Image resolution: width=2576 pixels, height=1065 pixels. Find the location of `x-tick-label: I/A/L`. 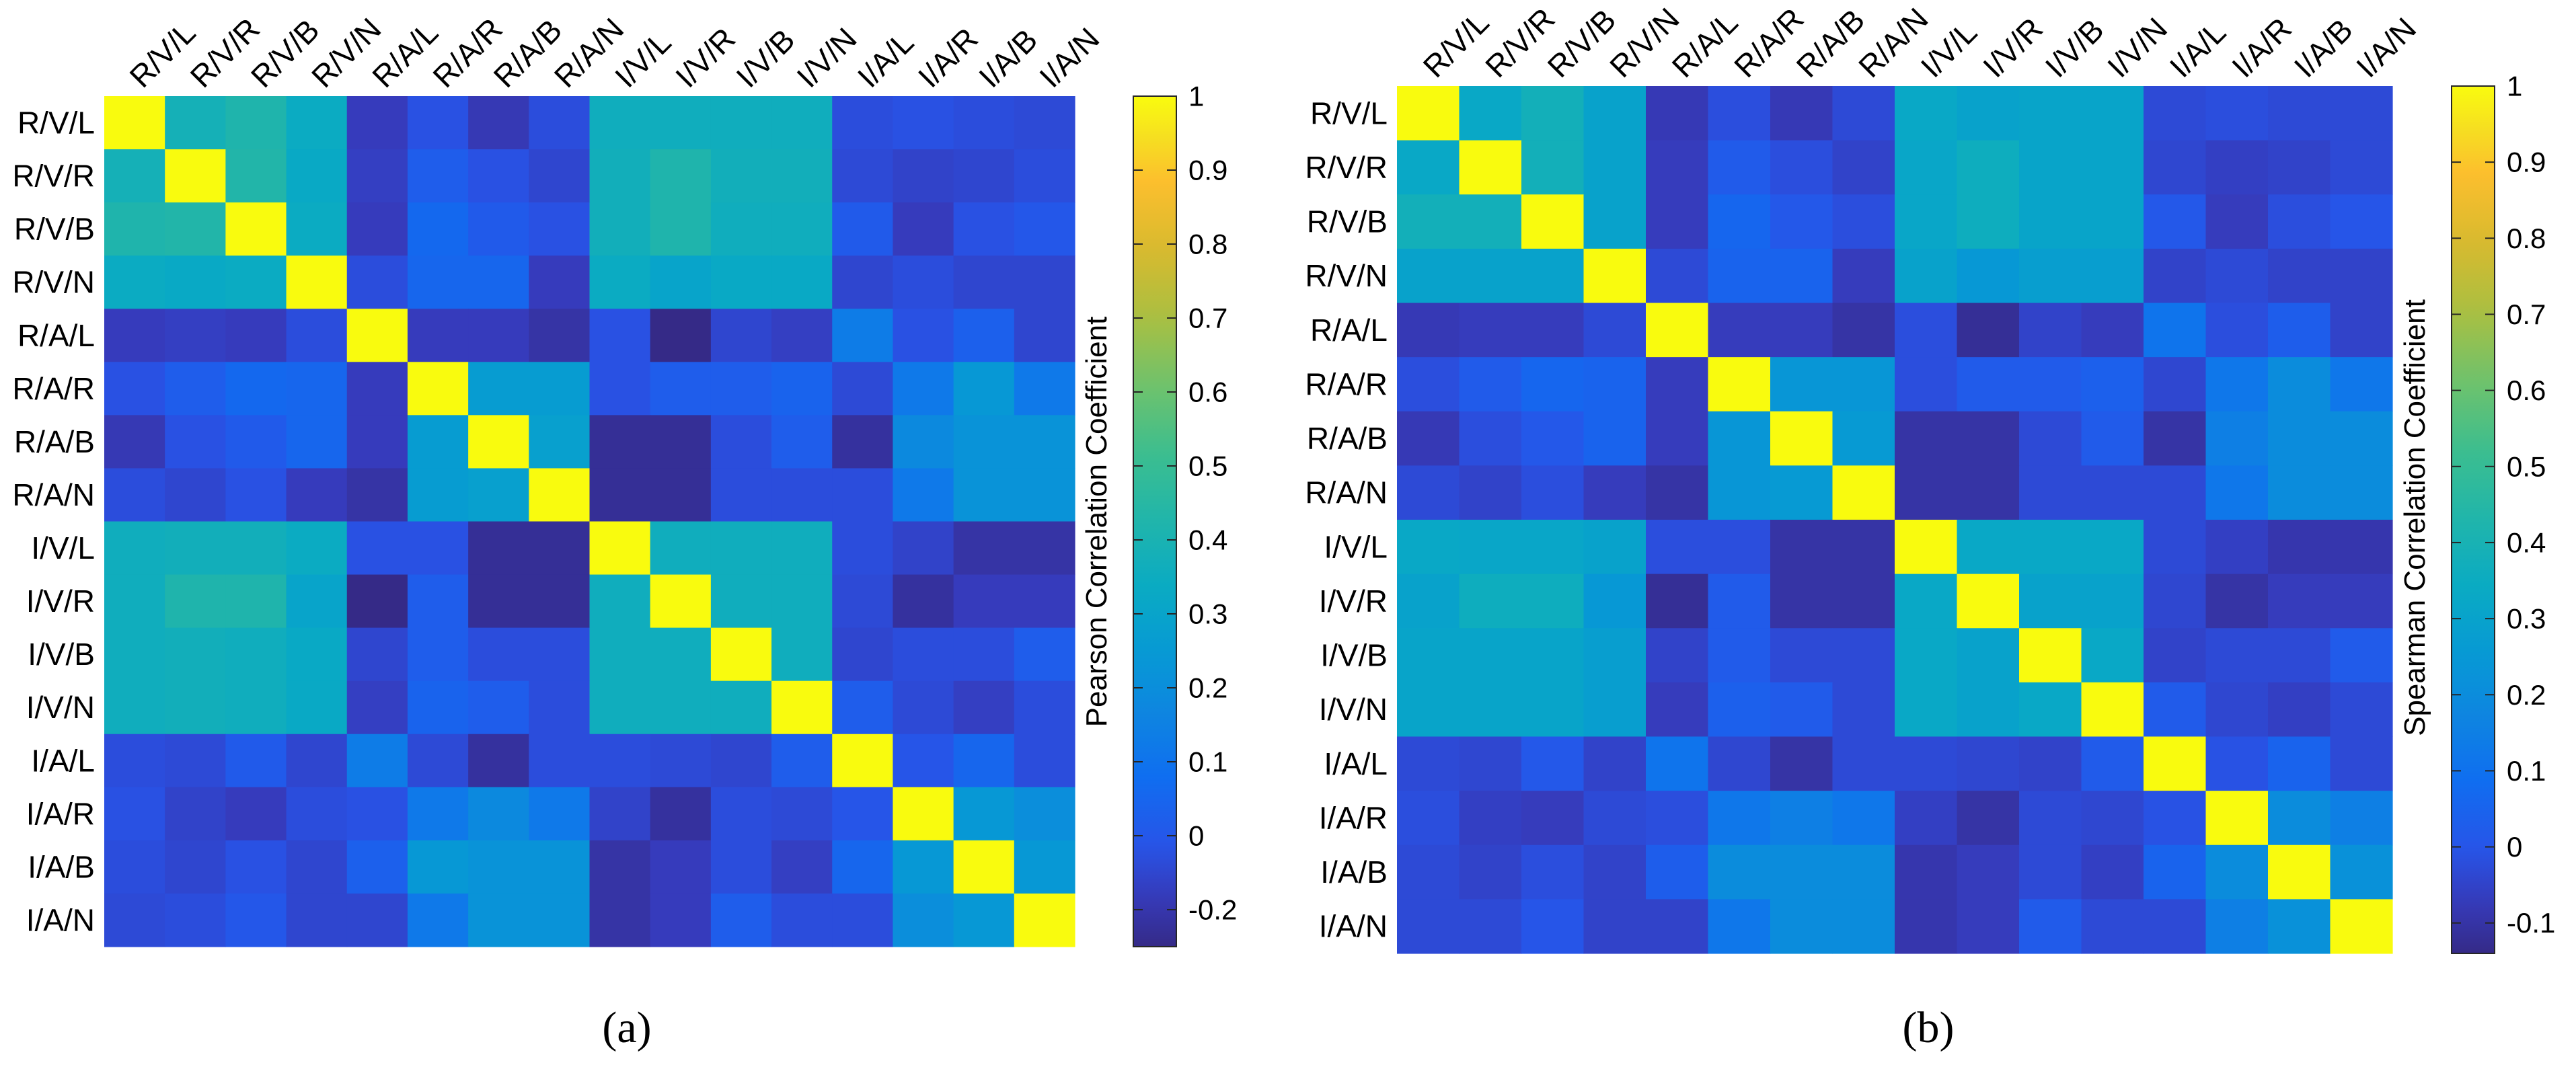

x-tick-label: I/A/L is located at coordinates (886, 59).